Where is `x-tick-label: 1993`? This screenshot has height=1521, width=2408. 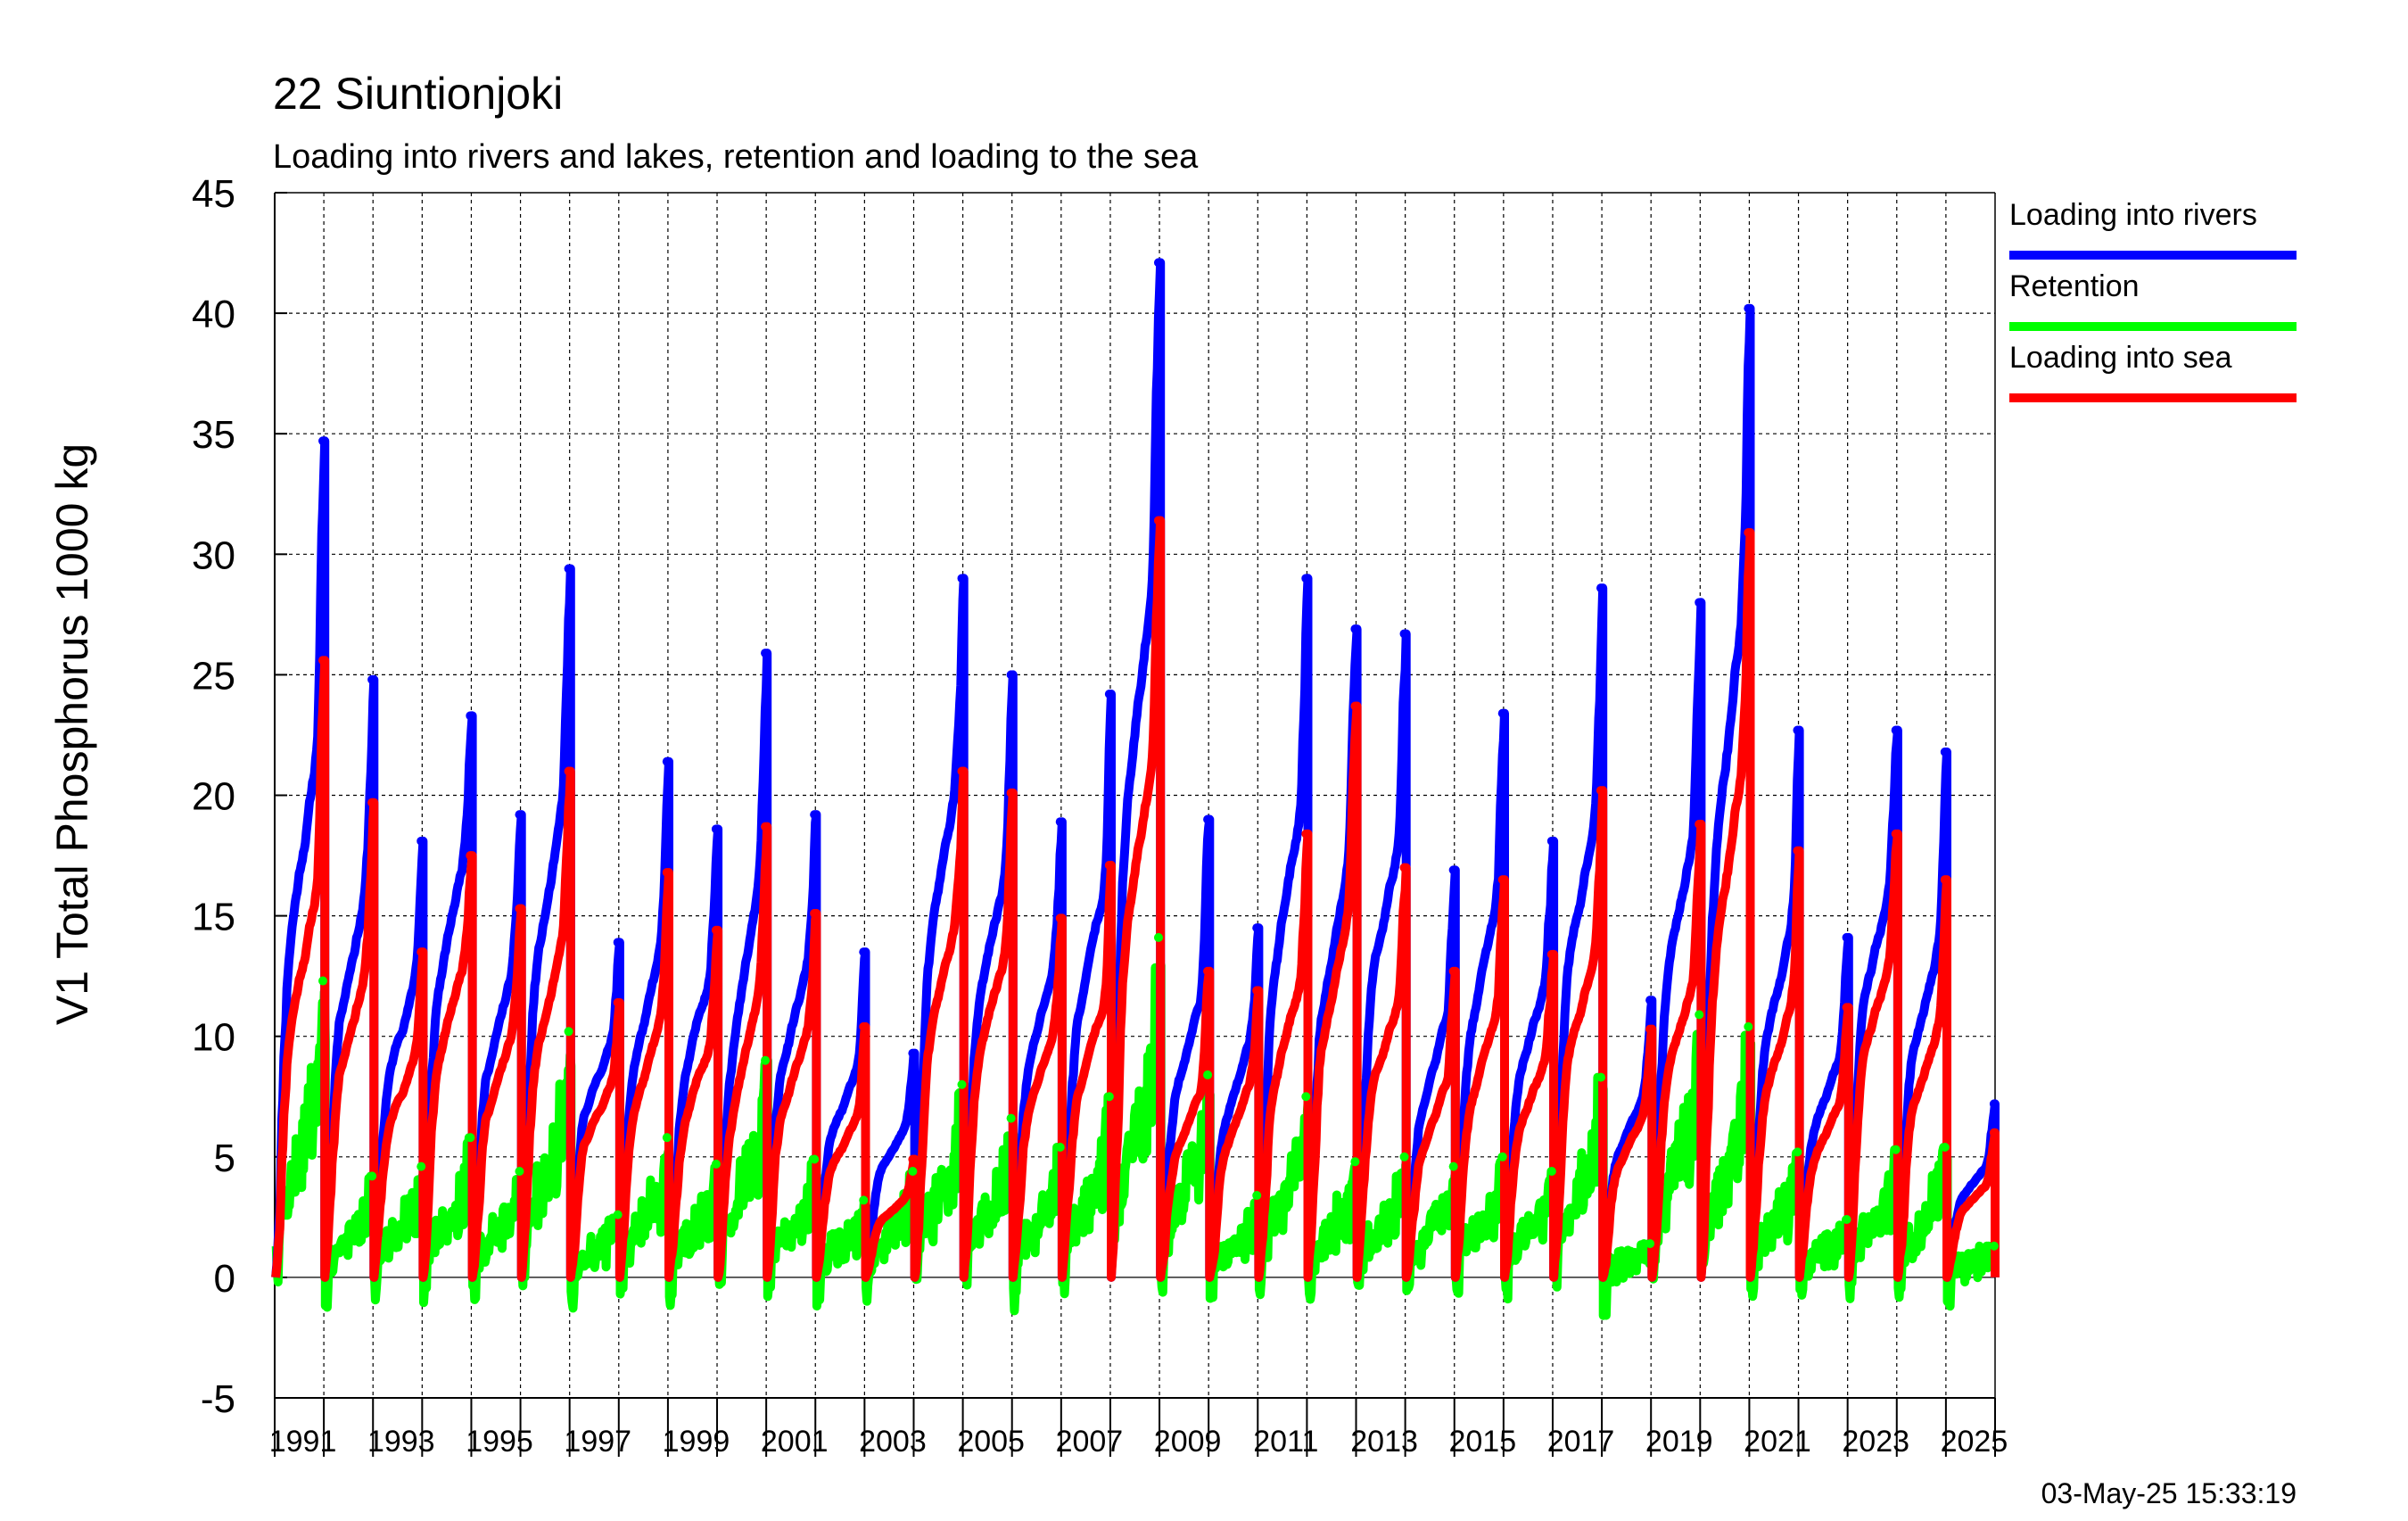
x-tick-label: 1993 is located at coordinates (401, 1442).